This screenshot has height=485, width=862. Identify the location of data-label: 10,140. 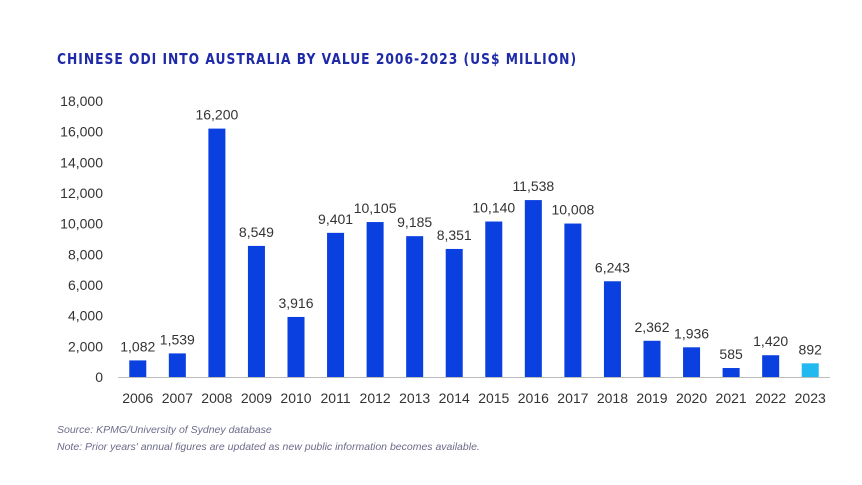
(493, 208).